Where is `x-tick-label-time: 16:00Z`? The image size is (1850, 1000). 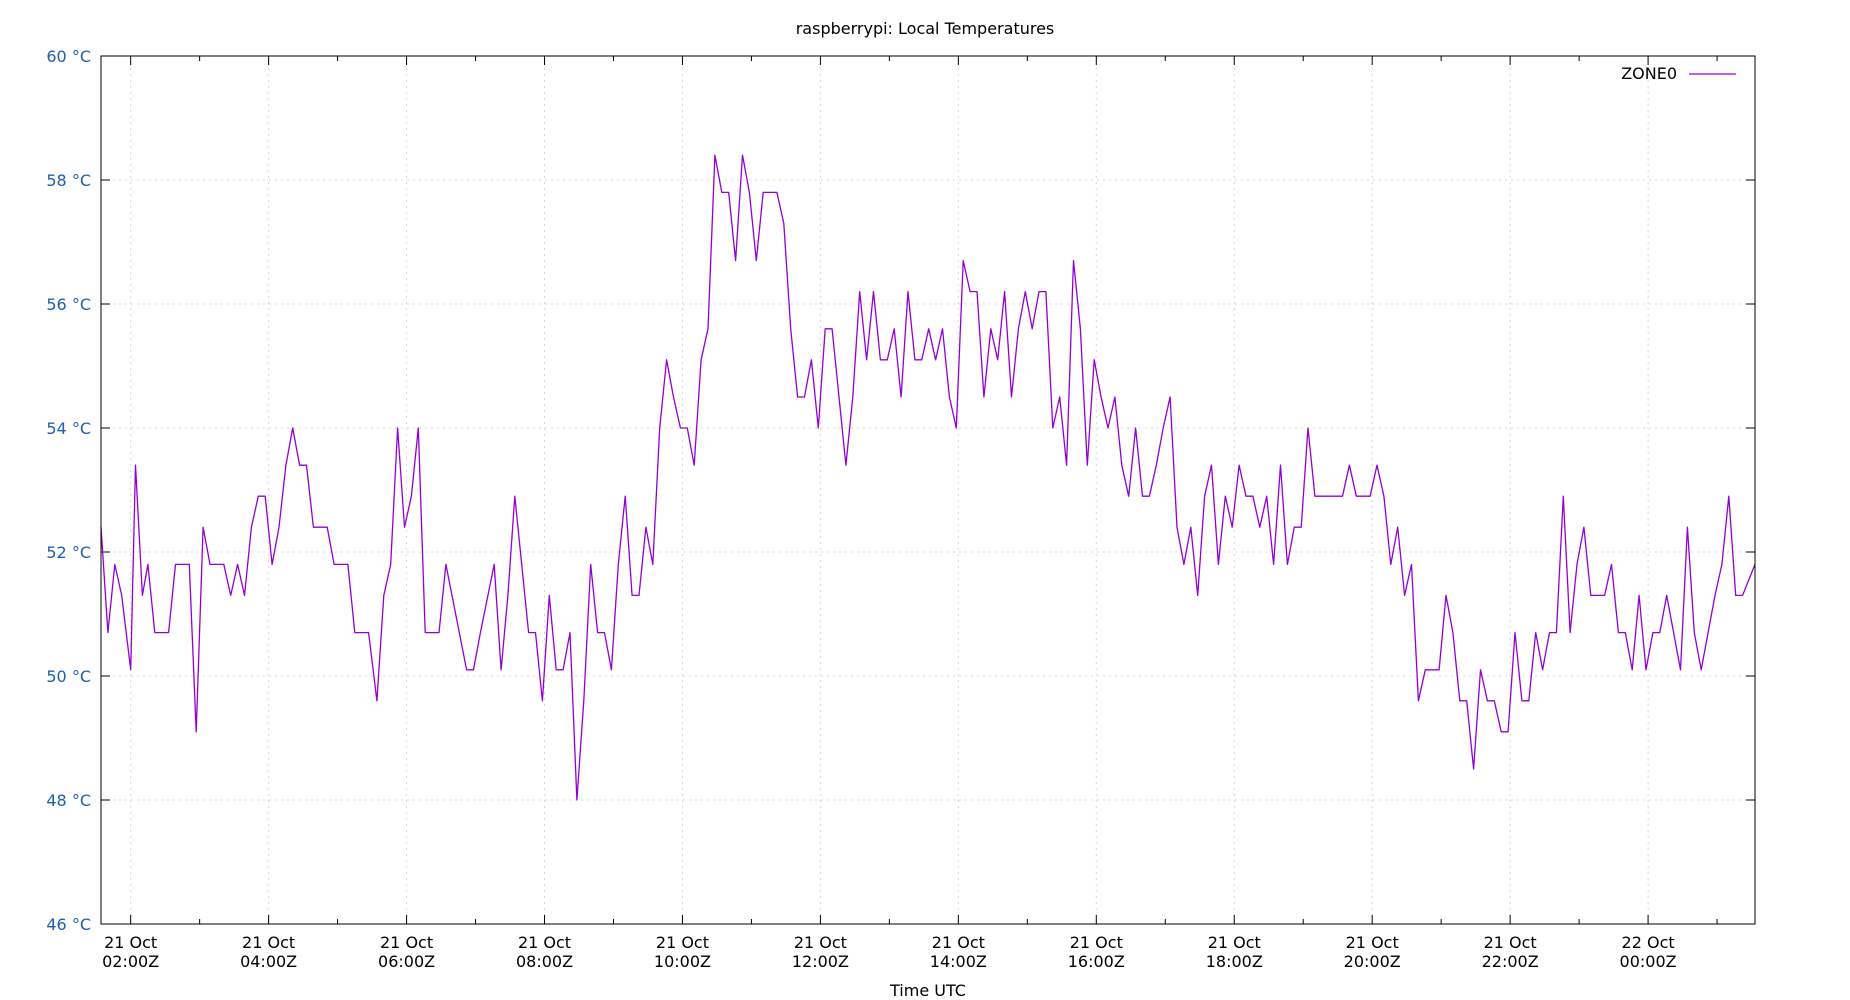
x-tick-label-time: 16:00Z is located at coordinates (1096, 961).